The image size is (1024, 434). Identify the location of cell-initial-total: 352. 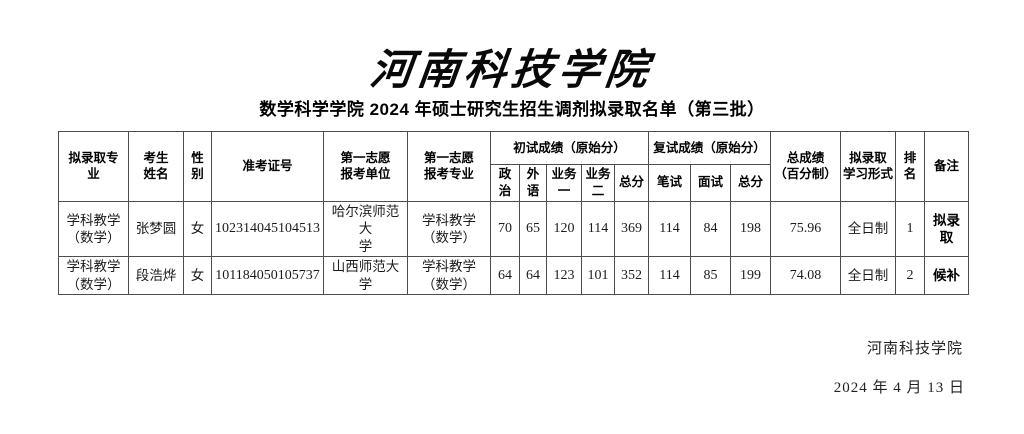
(631, 276).